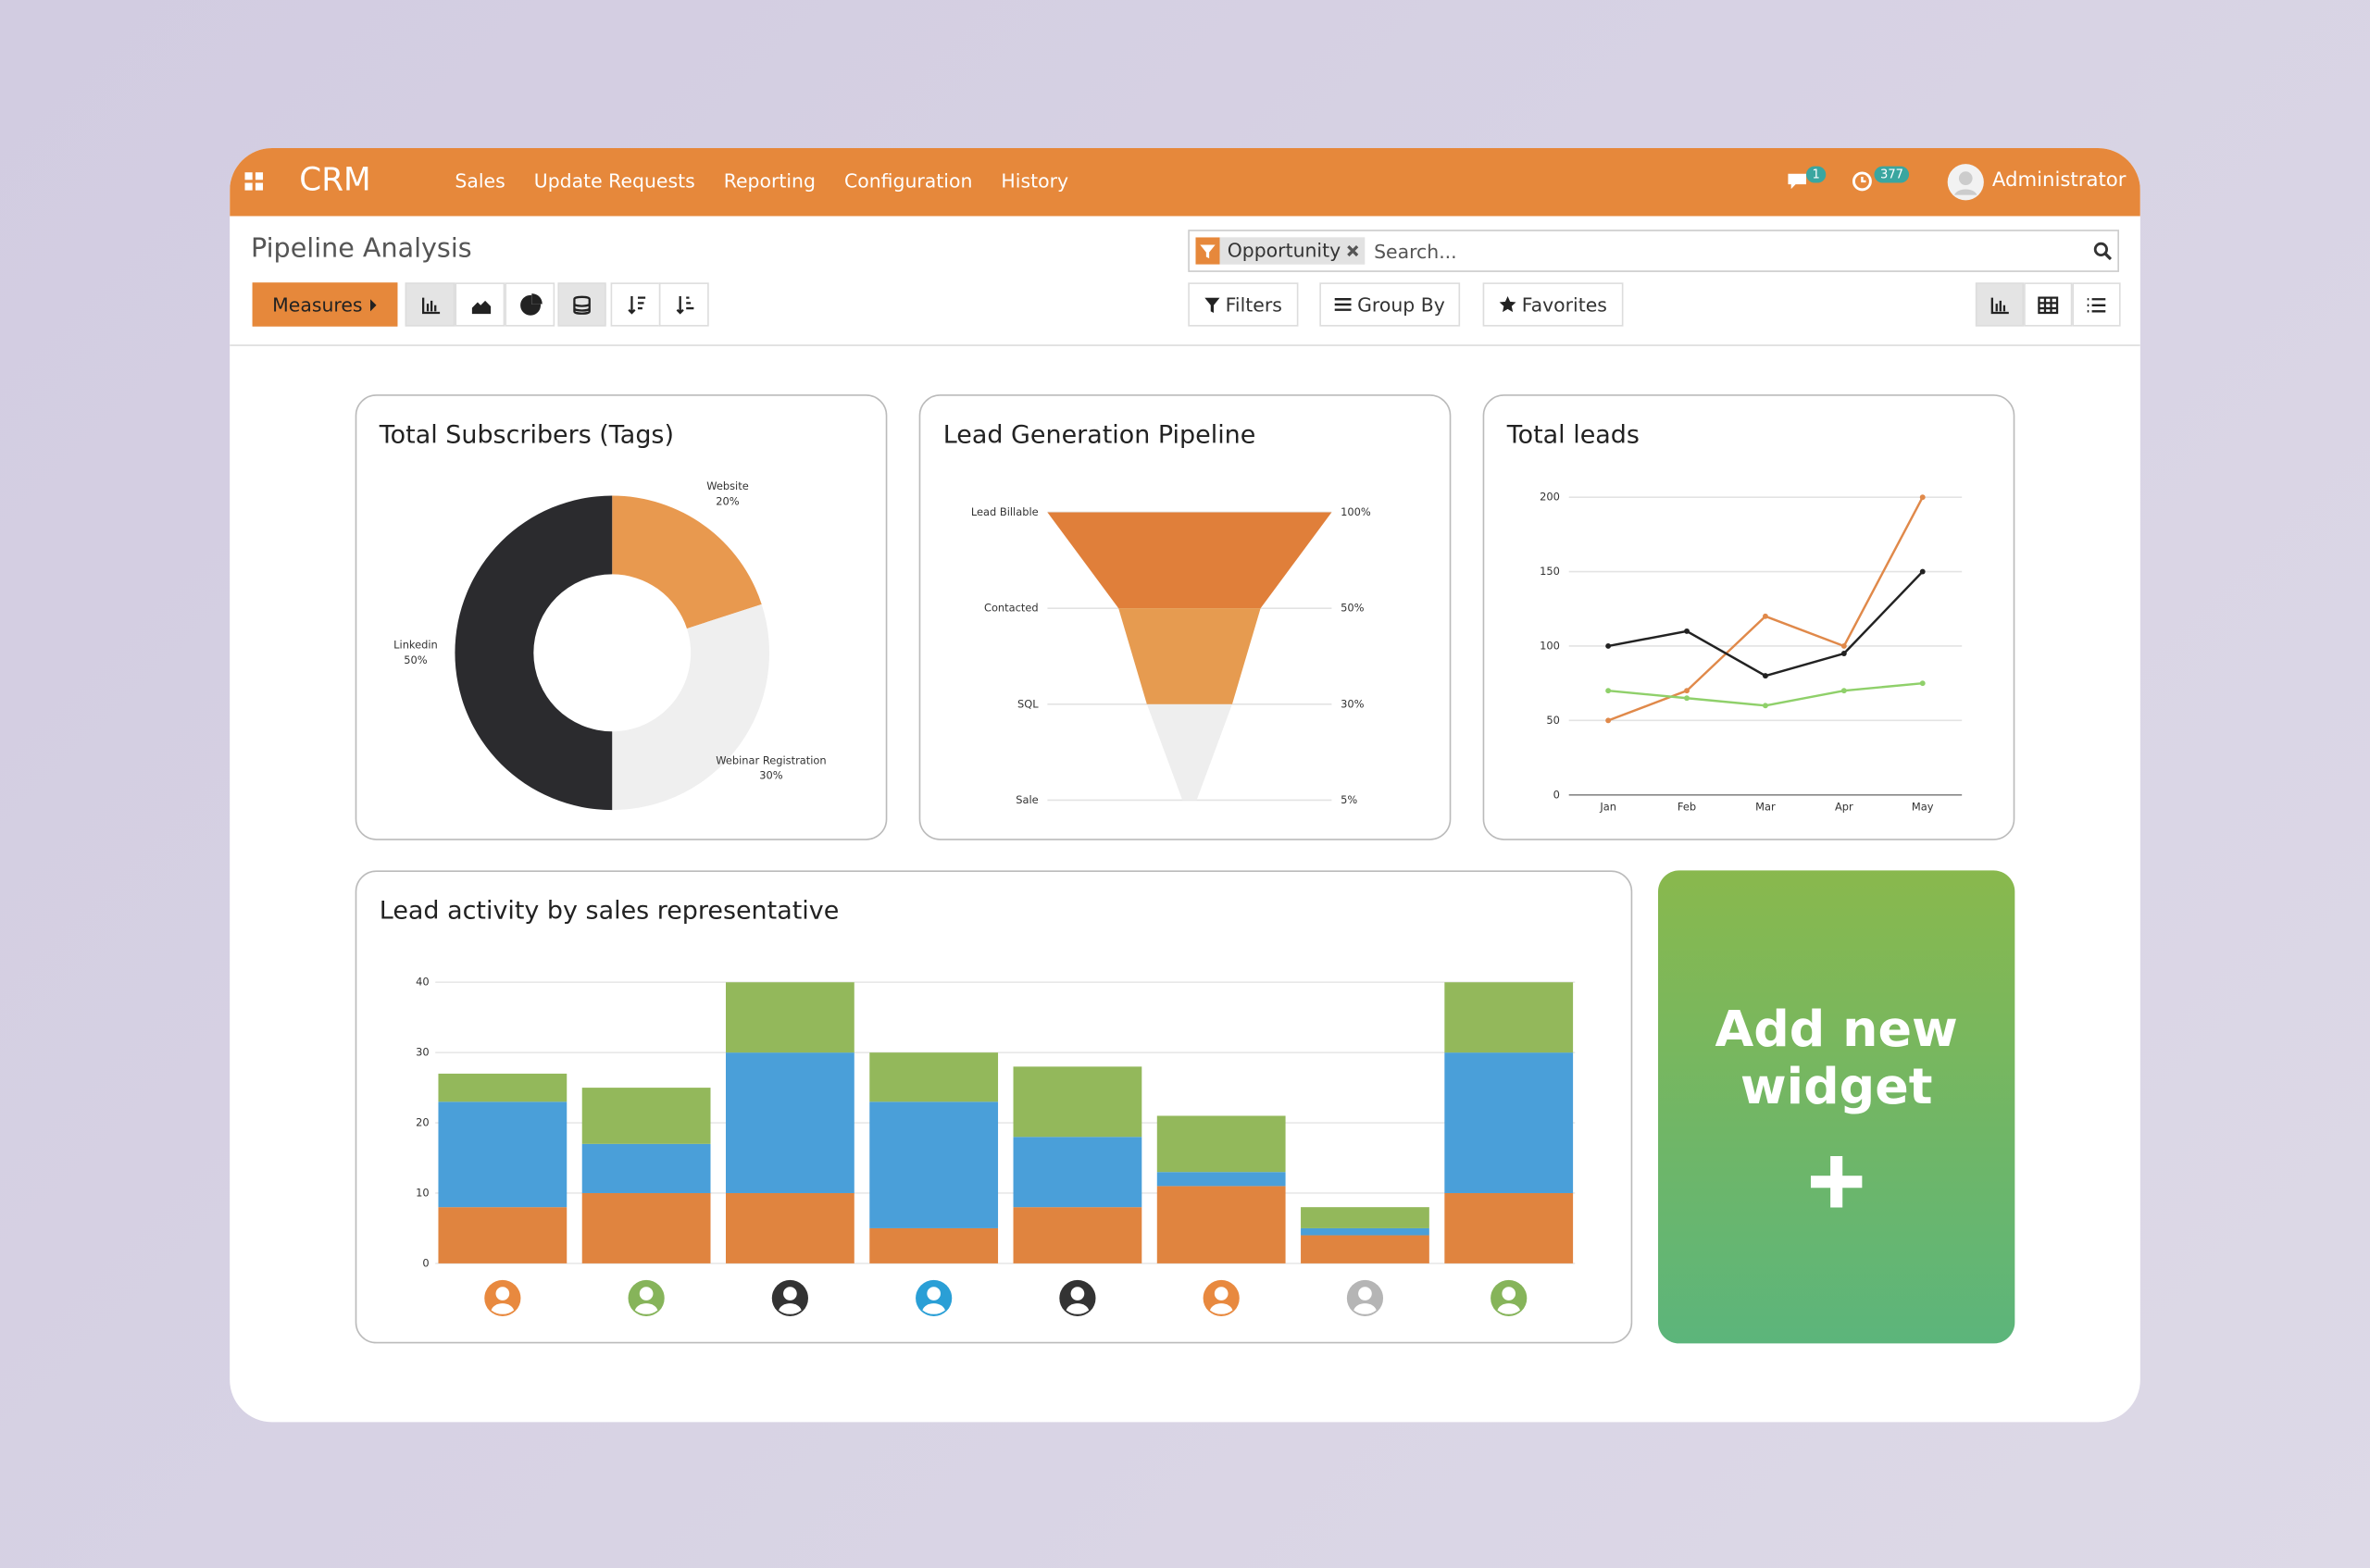 The width and height of the screenshot is (2370, 1568). I want to click on card-title: Lead activity by sales representative, so click(609, 911).